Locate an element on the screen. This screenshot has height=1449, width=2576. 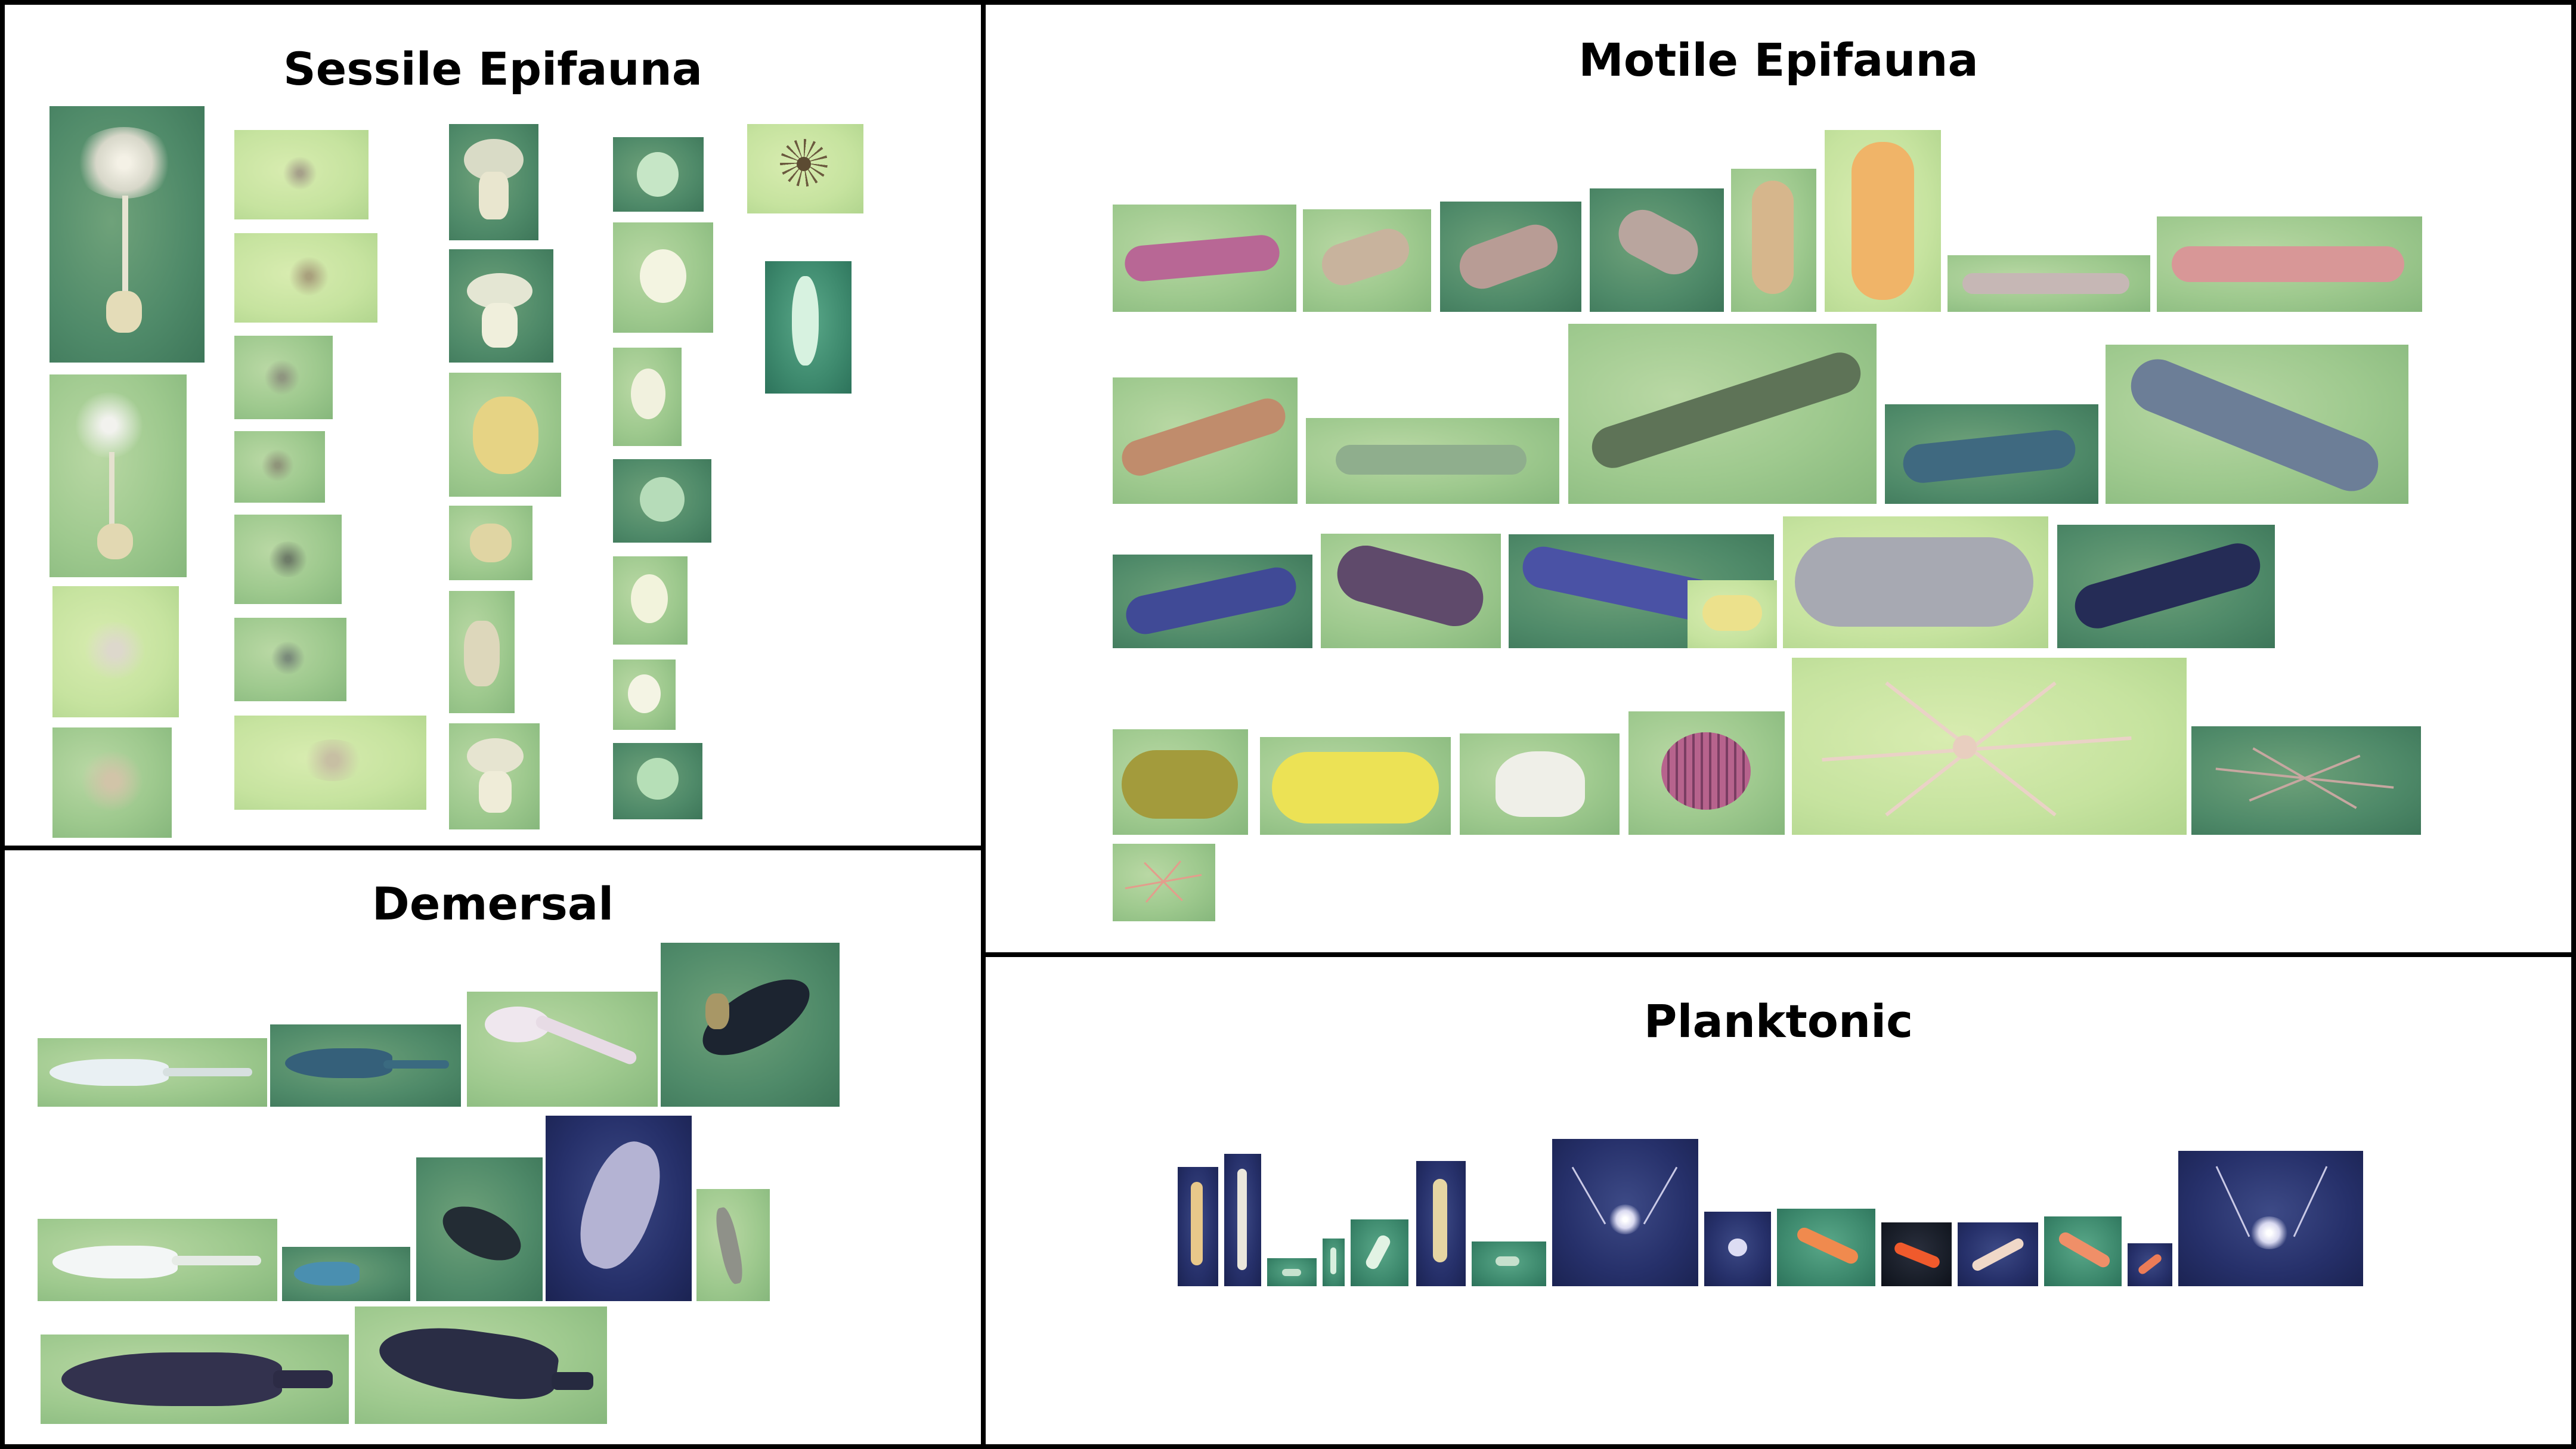
panel-title: Sessile Epifauna is located at coordinates (493, 69).